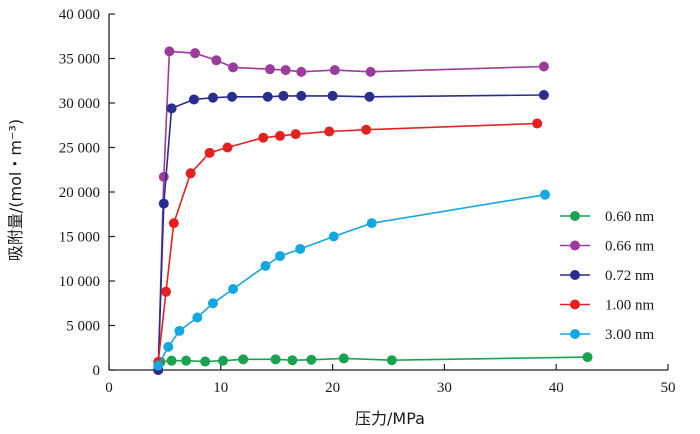  I want to click on legend-item: 0.72 nm, so click(607, 276).